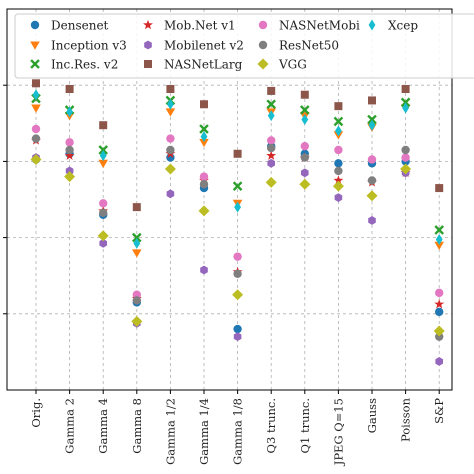 This screenshot has width=474, height=474. I want to click on point-xcep-q3-trunc, so click(271, 116).